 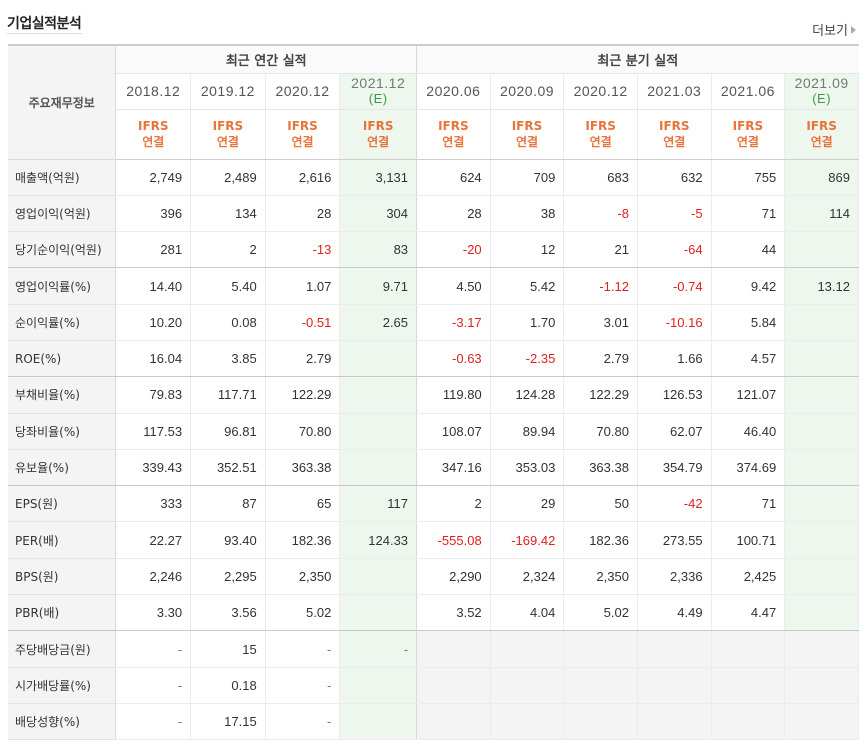 What do you see at coordinates (453, 504) in the screenshot?
I see `table-cell: 2` at bounding box center [453, 504].